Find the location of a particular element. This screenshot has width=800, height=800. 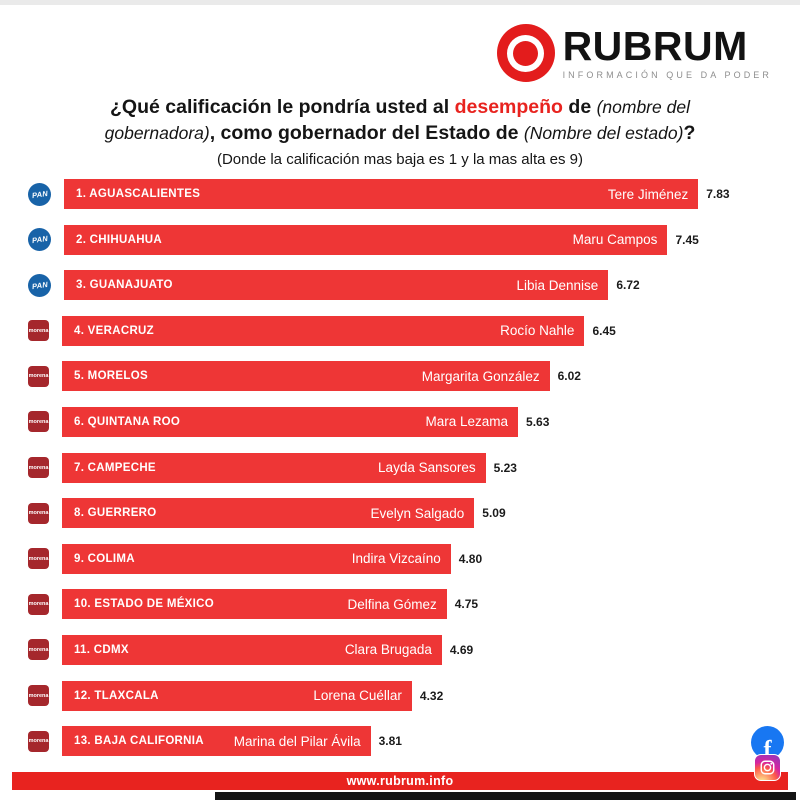

state-label: 11. CDMX is located at coordinates (101, 649).